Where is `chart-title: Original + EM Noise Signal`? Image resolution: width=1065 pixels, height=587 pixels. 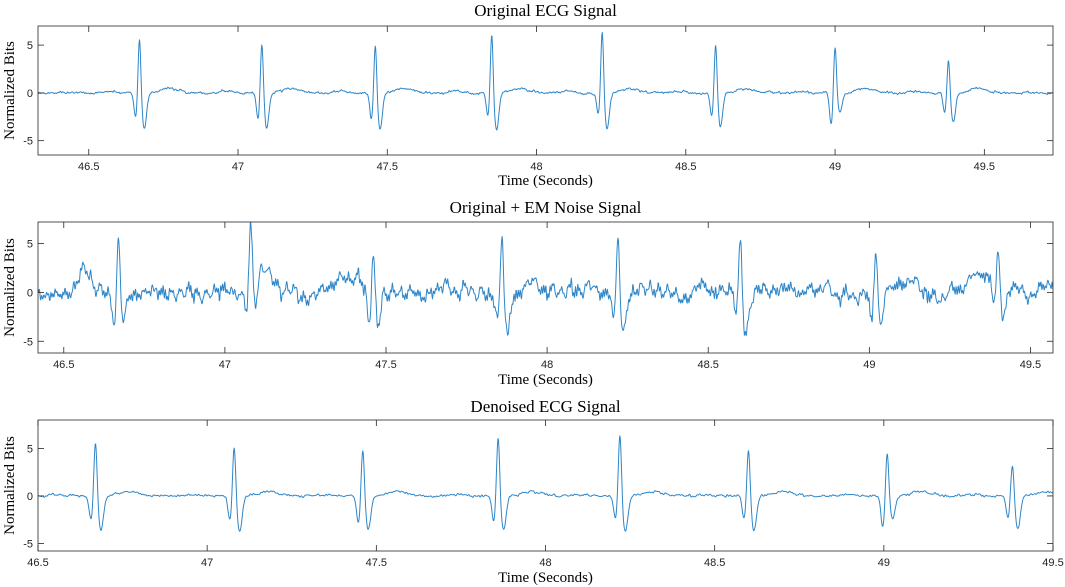
chart-title: Original + EM Noise Signal is located at coordinates (546, 207).